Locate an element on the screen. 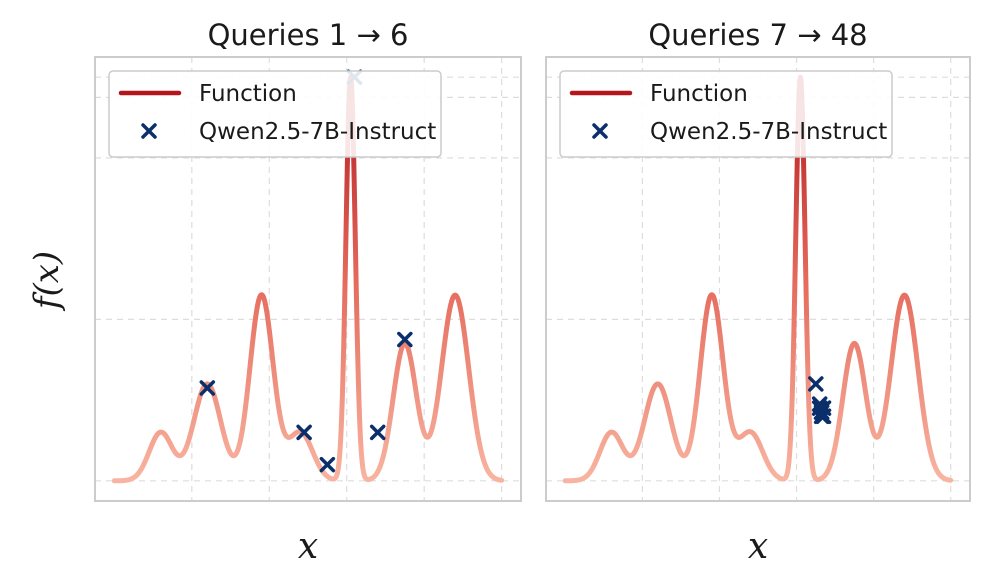 This screenshot has width=996, height=570. chart-title: Queries 1 → 6 is located at coordinates (308, 35).